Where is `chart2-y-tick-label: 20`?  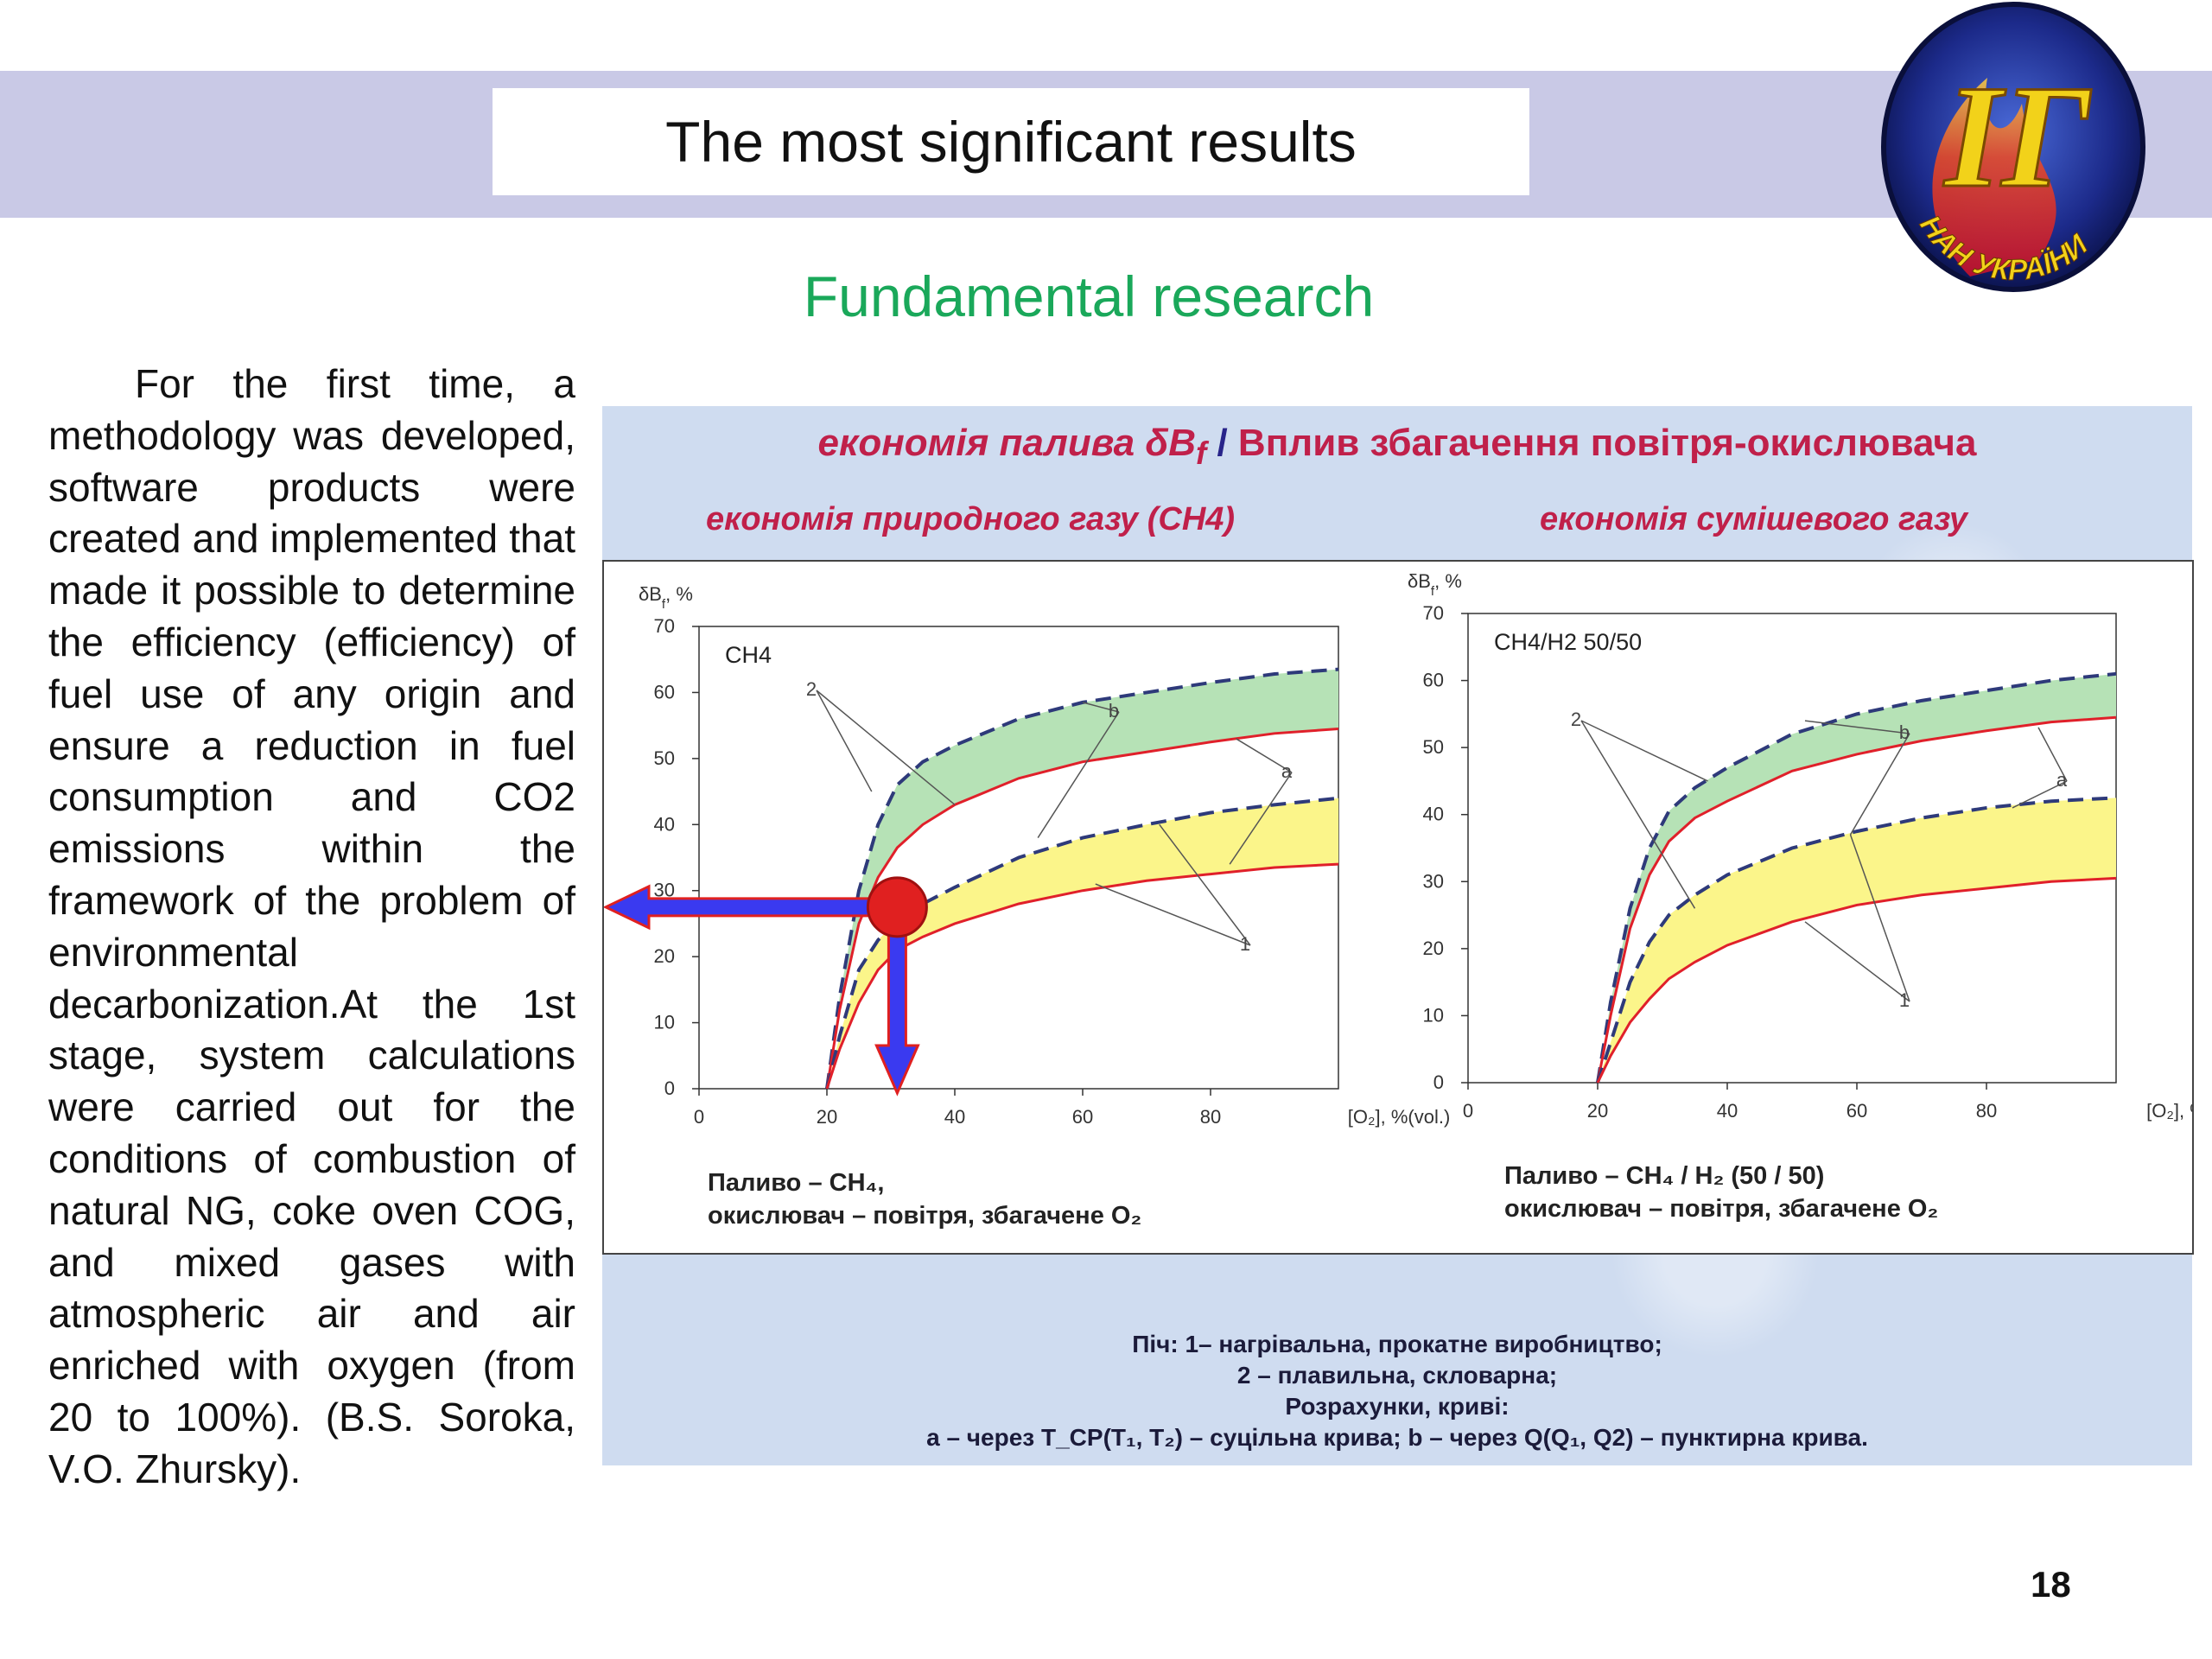 chart2-y-tick-label: 20 is located at coordinates (1433, 948).